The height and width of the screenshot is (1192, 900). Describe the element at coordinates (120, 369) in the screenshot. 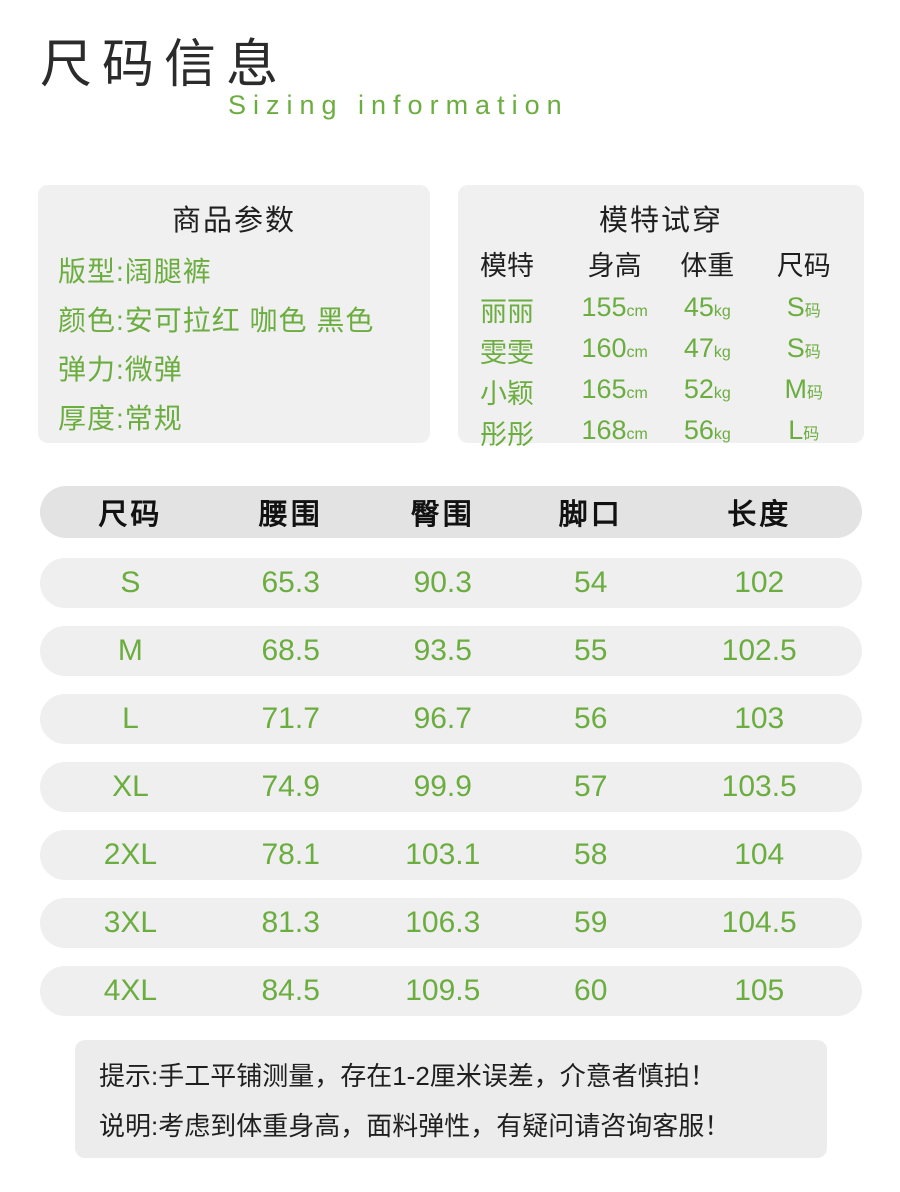

I see `param-elasticity: 弹力:微弹` at that location.